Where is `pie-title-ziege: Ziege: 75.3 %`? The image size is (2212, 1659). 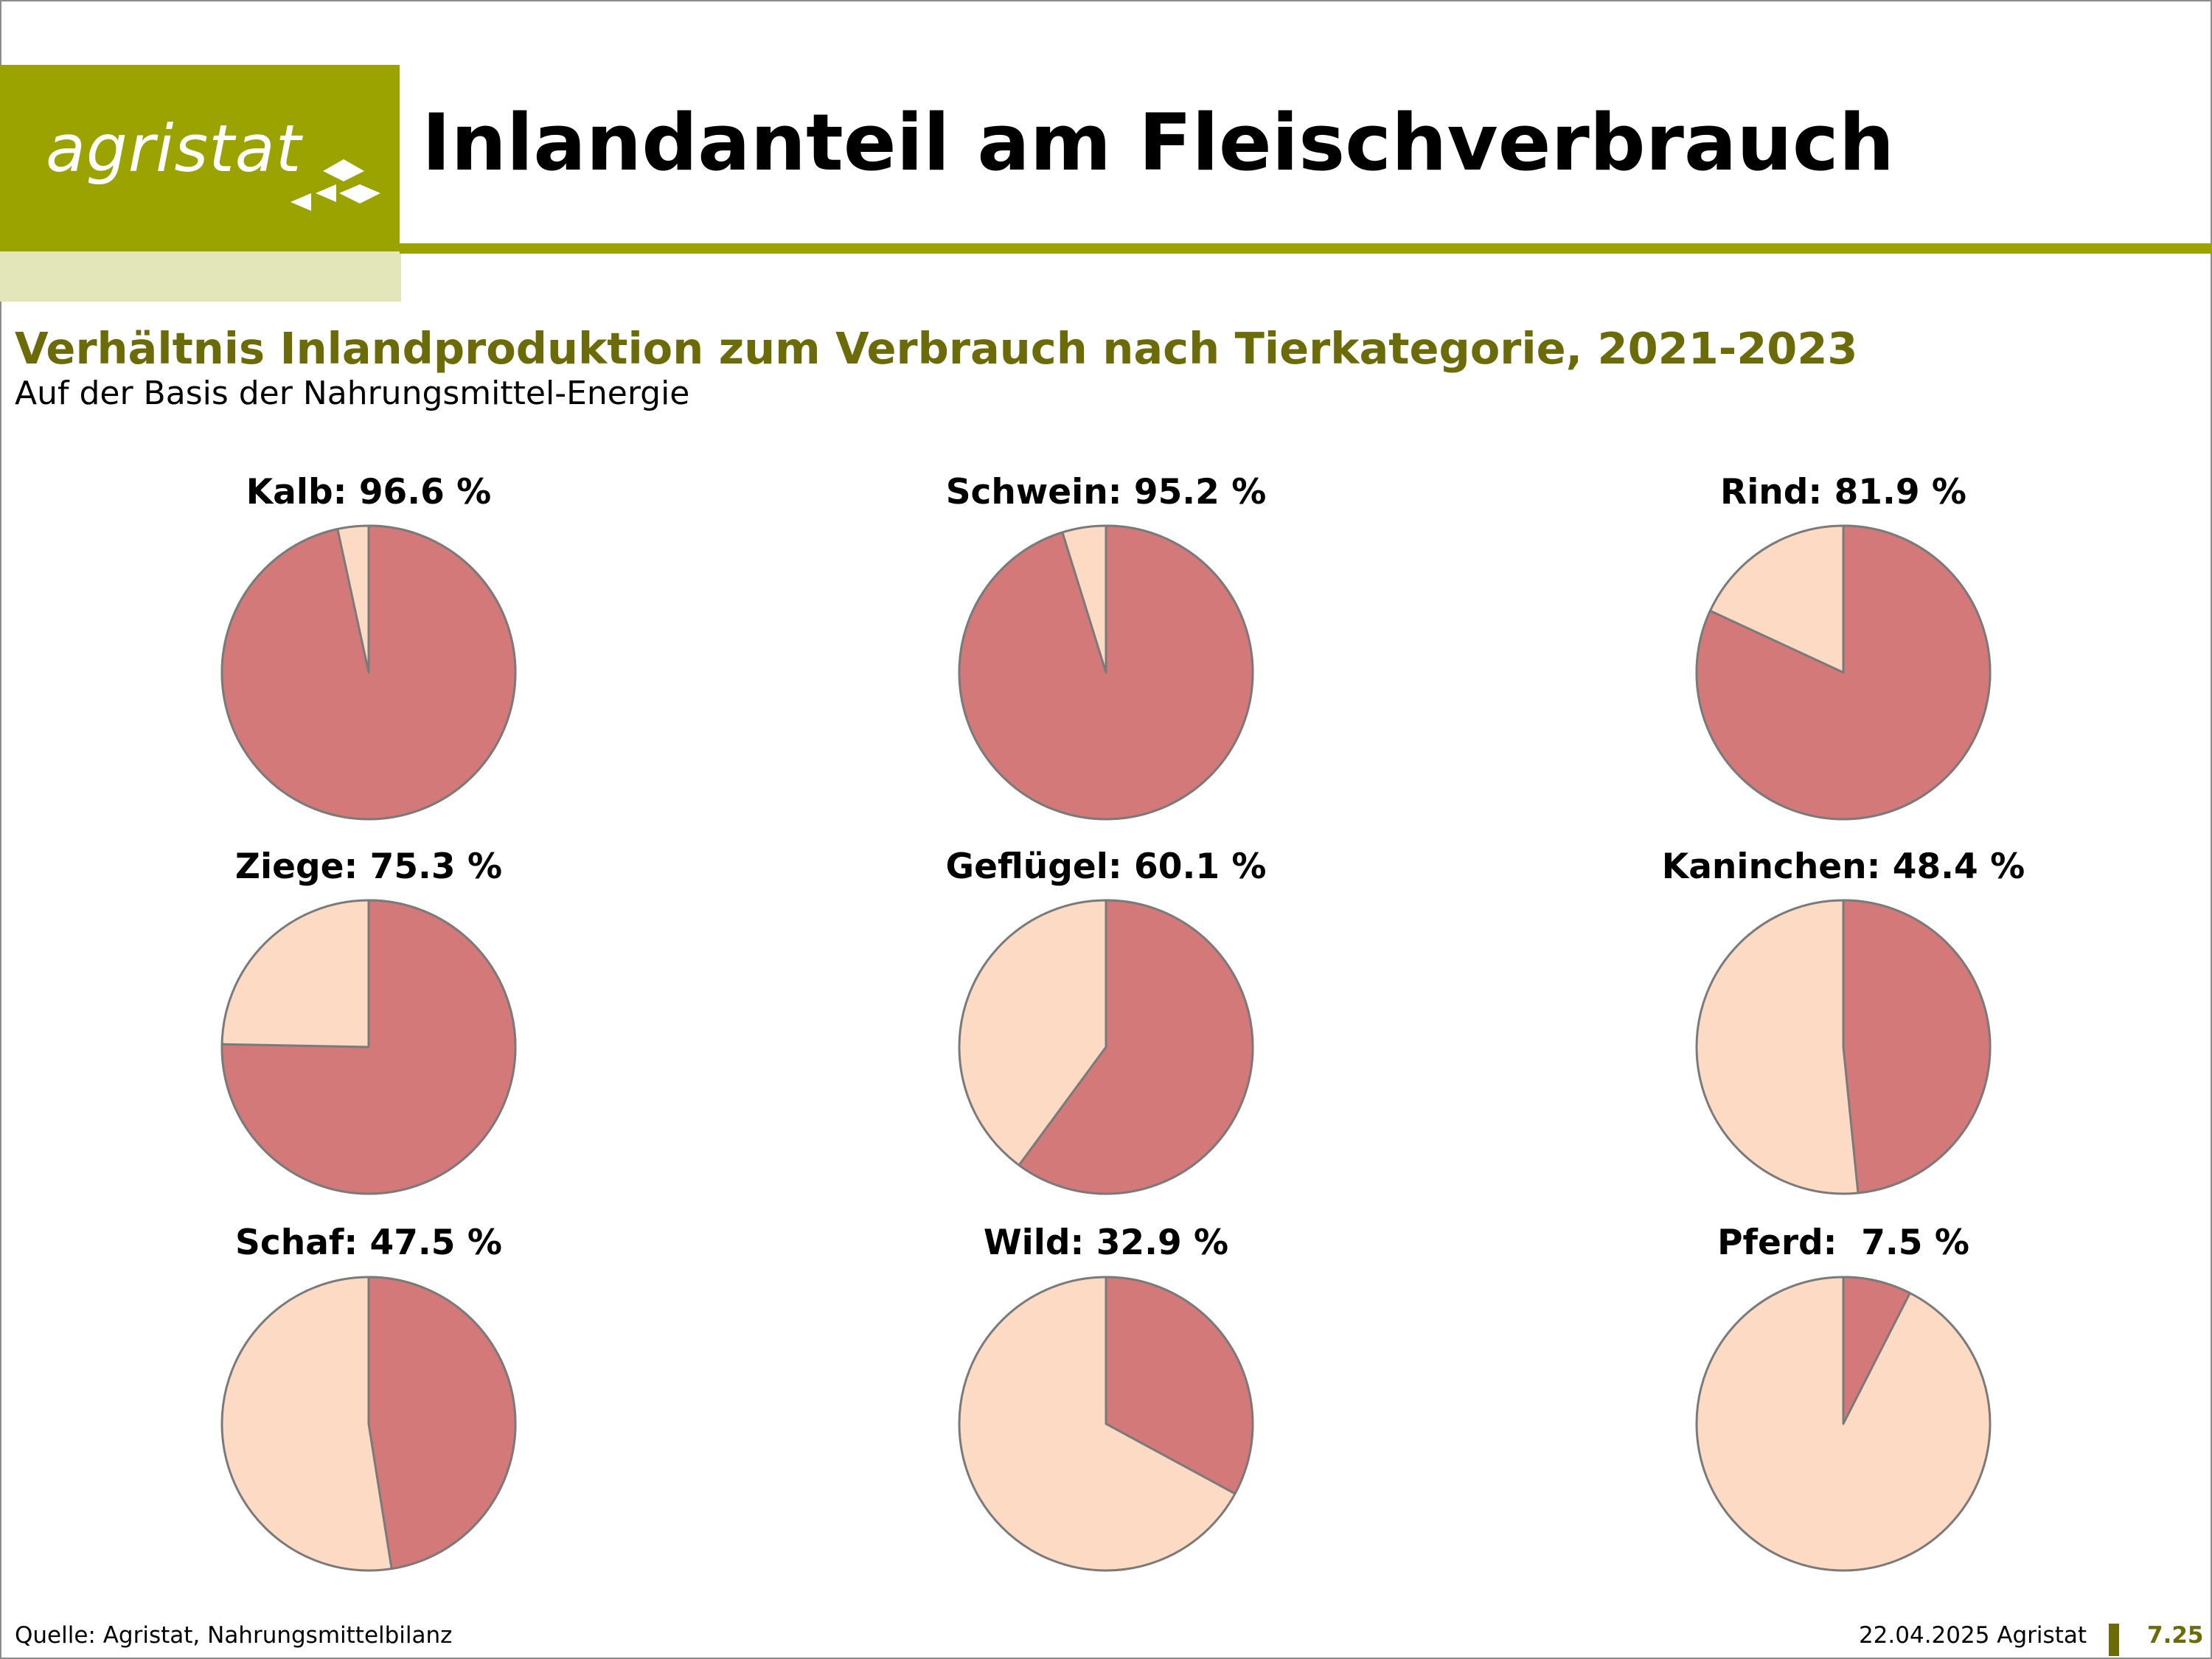
pie-title-ziege: Ziege: 75.3 % is located at coordinates (368, 866).